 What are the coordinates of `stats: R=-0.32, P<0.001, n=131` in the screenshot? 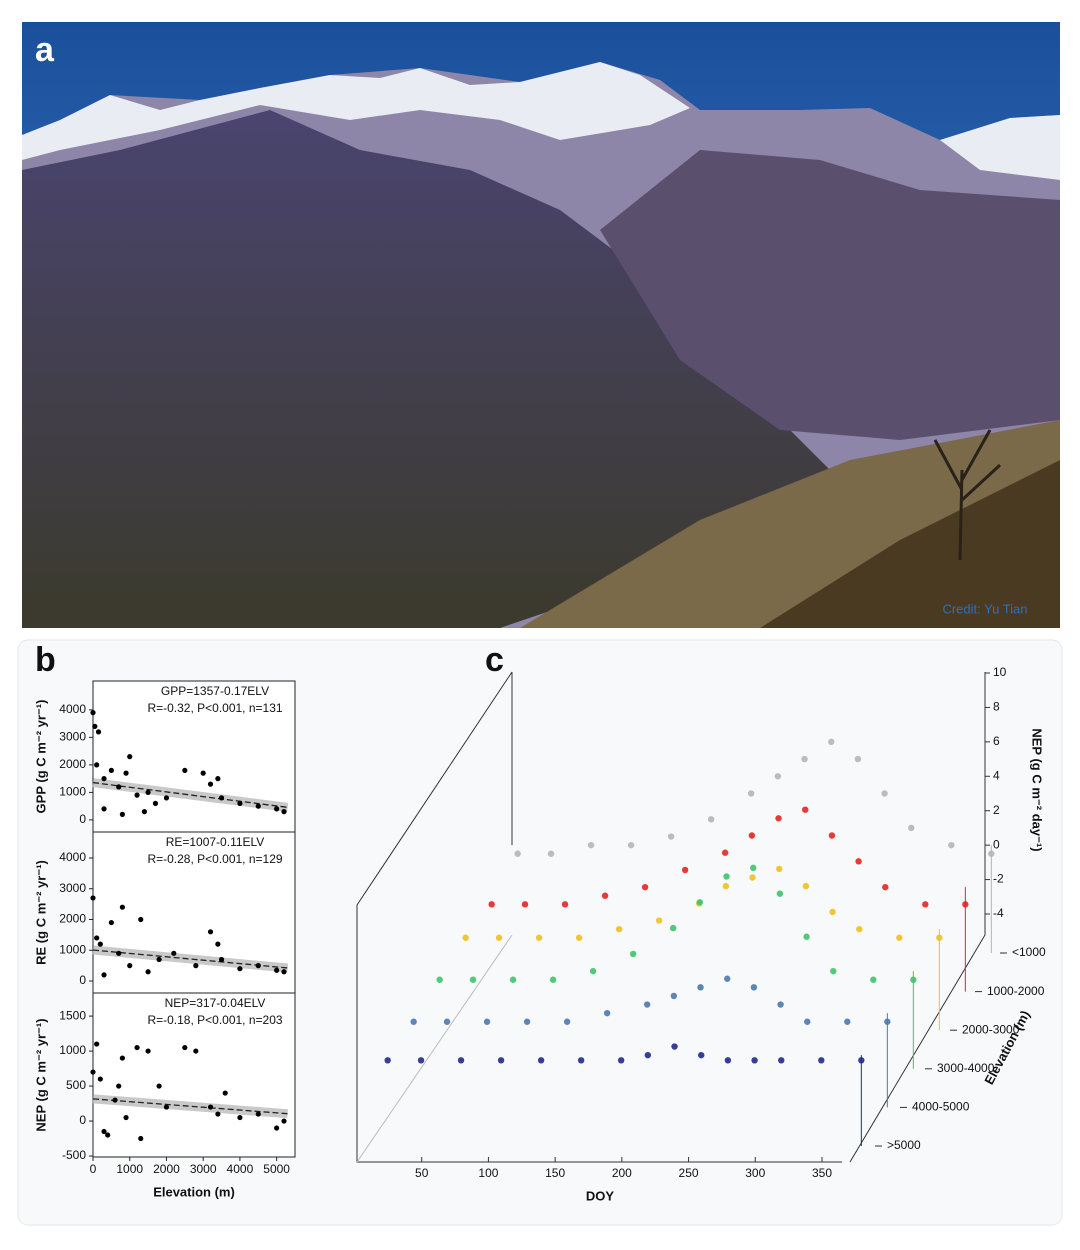 It's located at (214, 708).